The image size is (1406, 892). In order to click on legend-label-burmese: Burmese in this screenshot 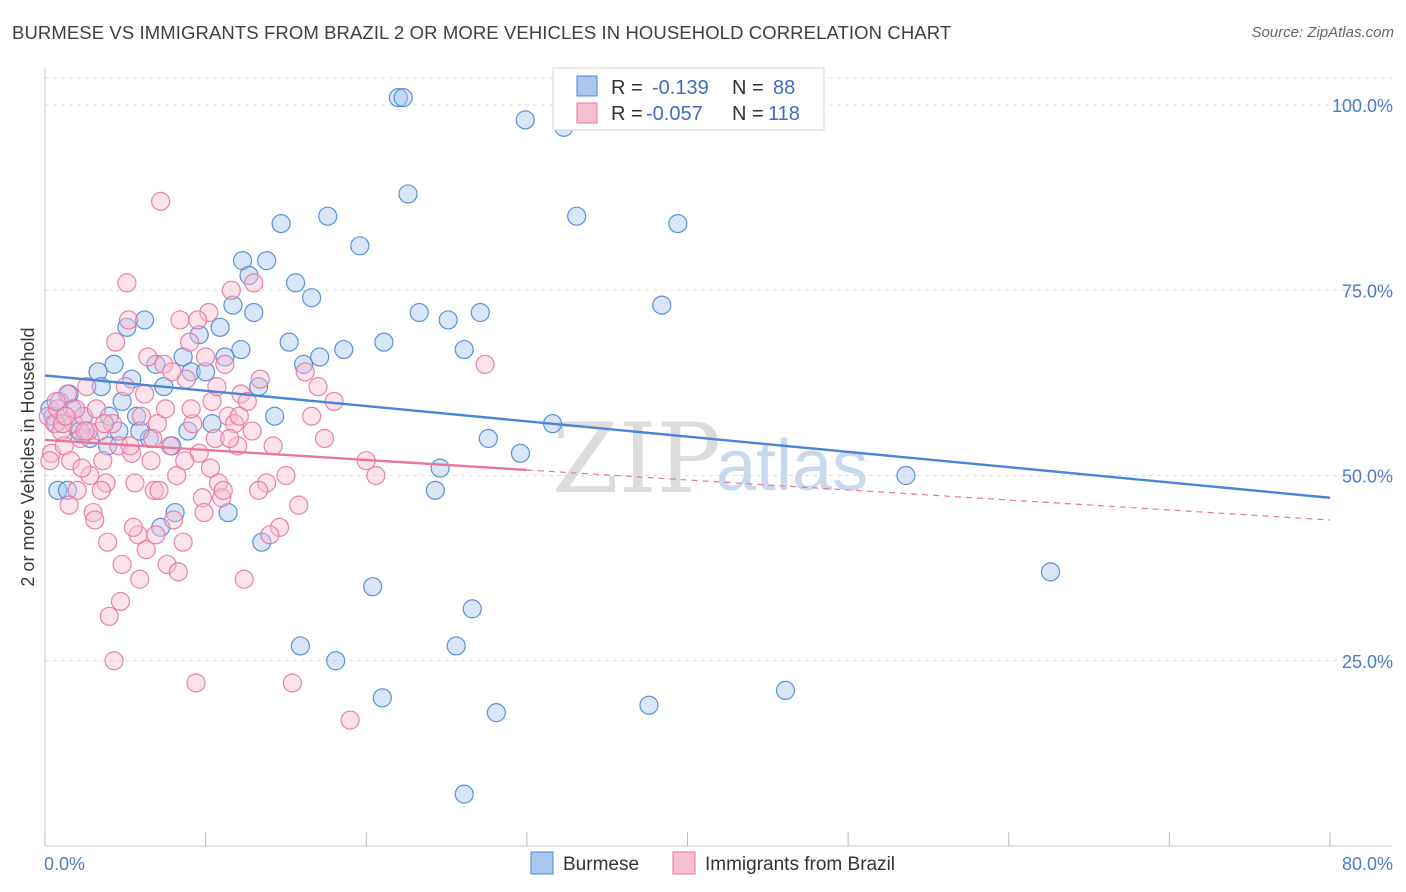, I will do `click(601, 864)`.